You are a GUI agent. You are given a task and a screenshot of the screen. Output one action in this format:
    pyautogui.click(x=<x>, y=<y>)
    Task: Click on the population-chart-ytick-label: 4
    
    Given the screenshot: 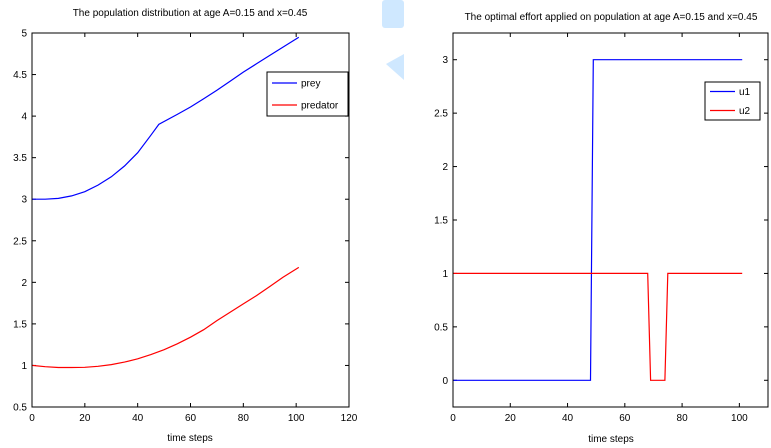 What is the action you would take?
    pyautogui.click(x=24, y=117)
    